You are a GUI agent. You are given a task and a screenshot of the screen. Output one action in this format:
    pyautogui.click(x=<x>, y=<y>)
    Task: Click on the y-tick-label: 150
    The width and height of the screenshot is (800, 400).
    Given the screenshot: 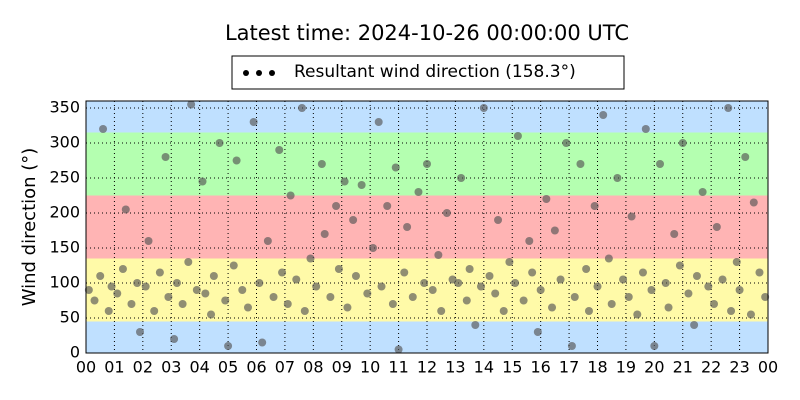 What is the action you would take?
    pyautogui.click(x=64, y=247)
    